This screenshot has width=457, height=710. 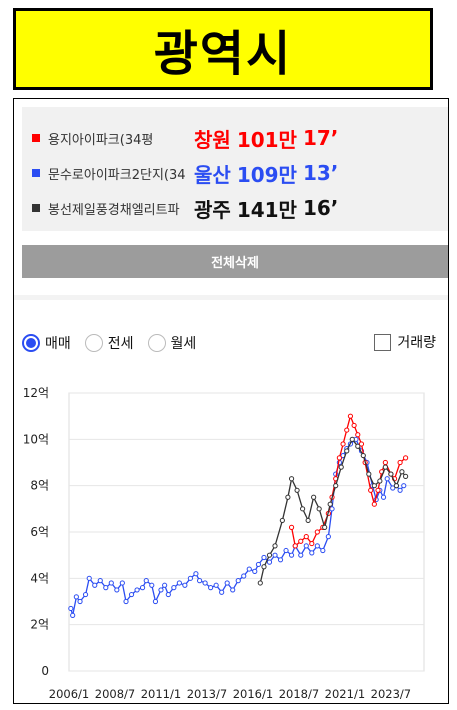 What do you see at coordinates (223, 54) in the screenshot?
I see `banner-title: 광역시` at bounding box center [223, 54].